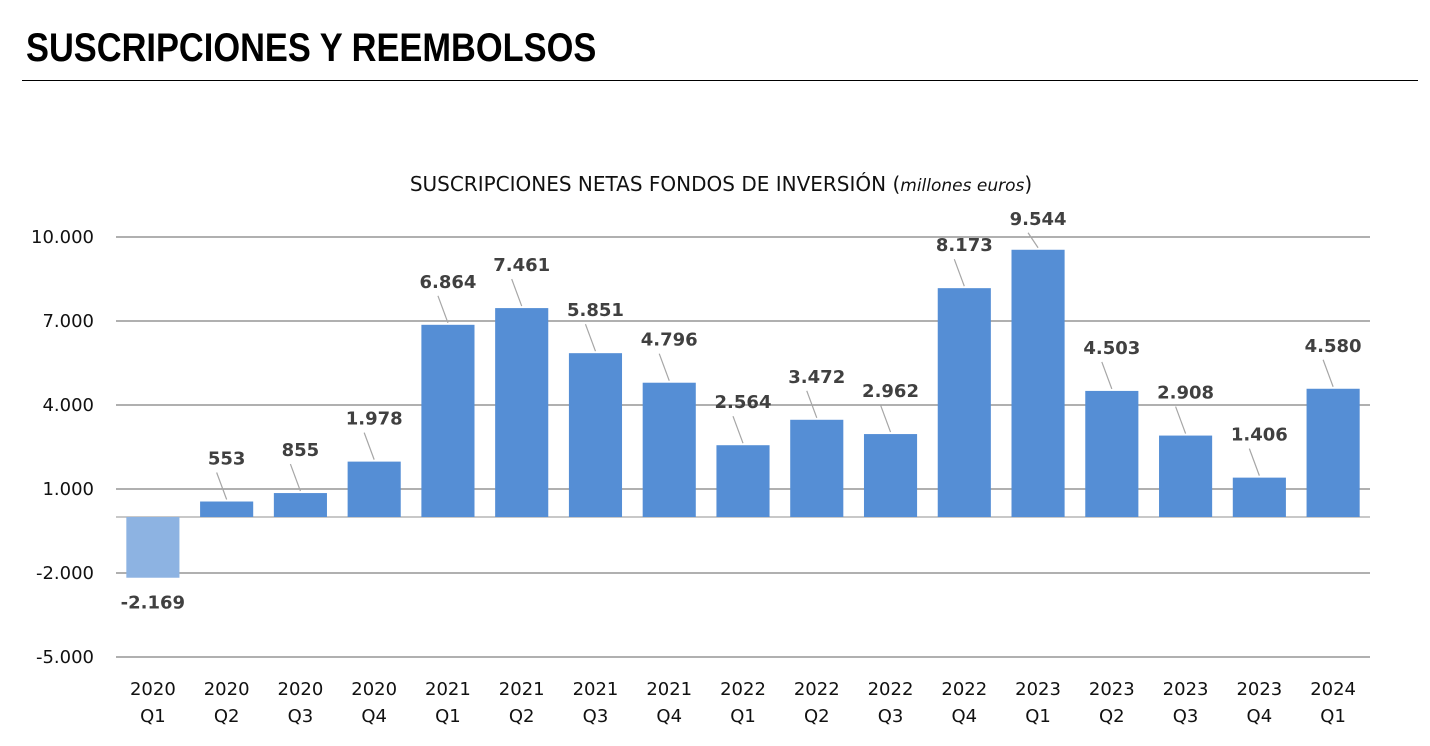 This screenshot has height=746, width=1430. Describe the element at coordinates (1259, 435) in the screenshot. I see `data-label: 1.406` at that location.